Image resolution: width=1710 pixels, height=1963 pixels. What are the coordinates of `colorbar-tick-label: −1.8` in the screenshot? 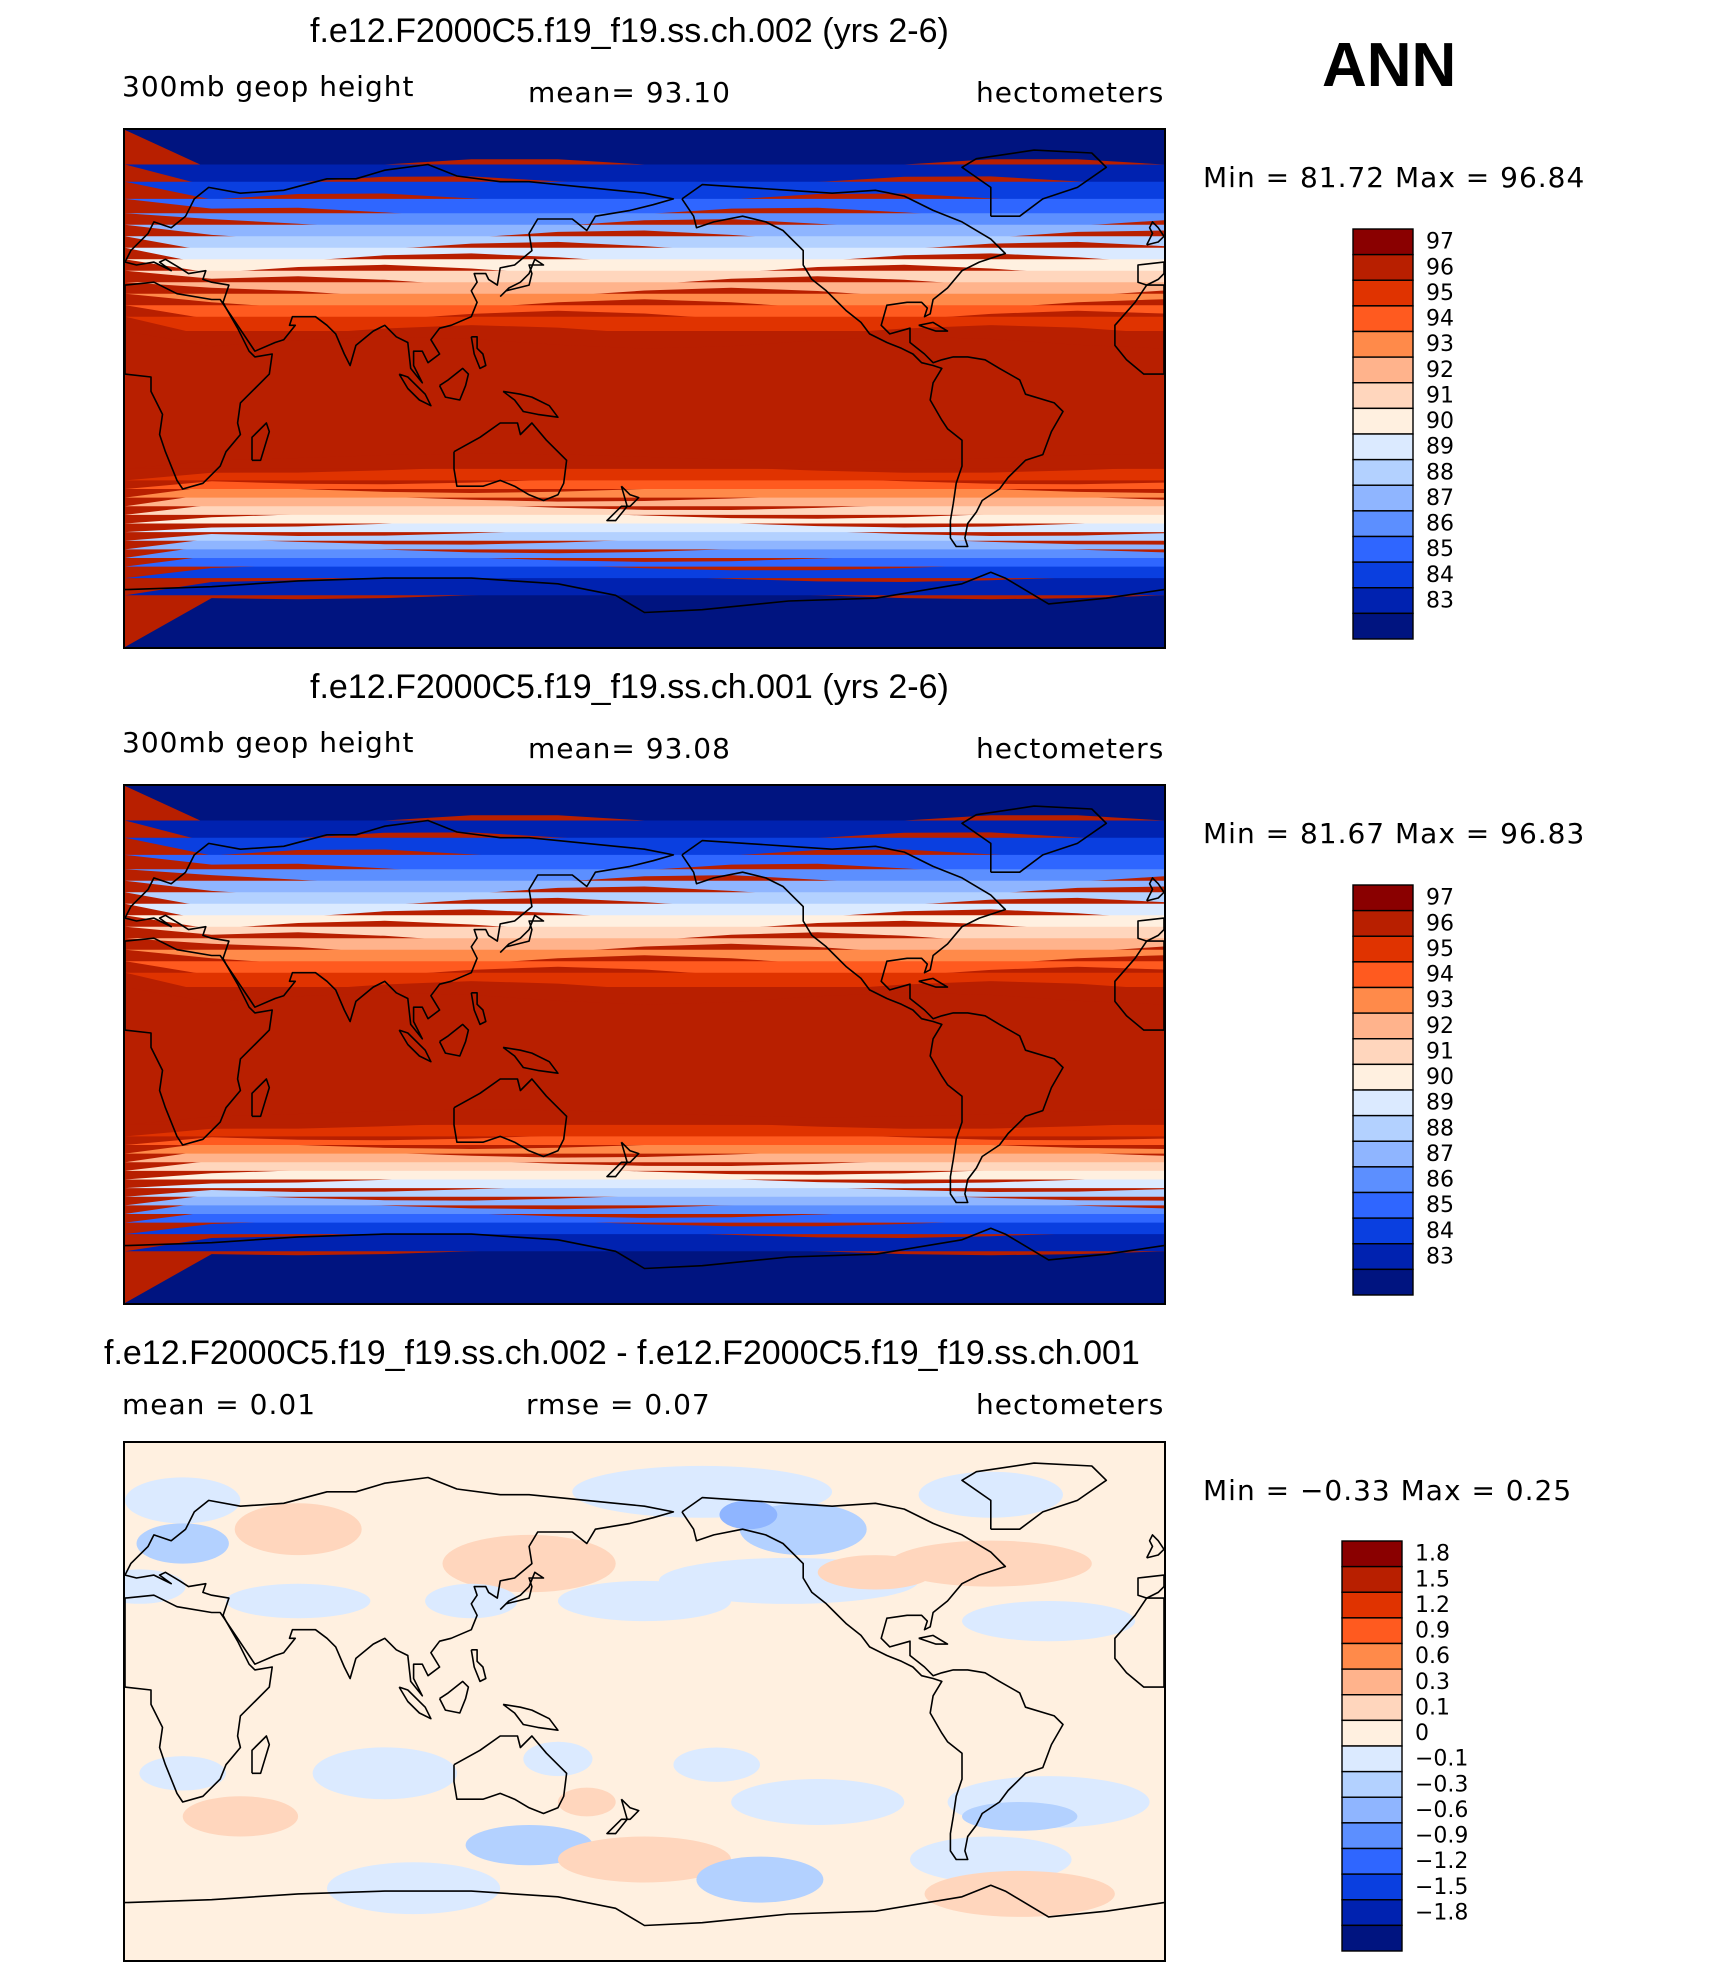 It's located at (1441, 1912).